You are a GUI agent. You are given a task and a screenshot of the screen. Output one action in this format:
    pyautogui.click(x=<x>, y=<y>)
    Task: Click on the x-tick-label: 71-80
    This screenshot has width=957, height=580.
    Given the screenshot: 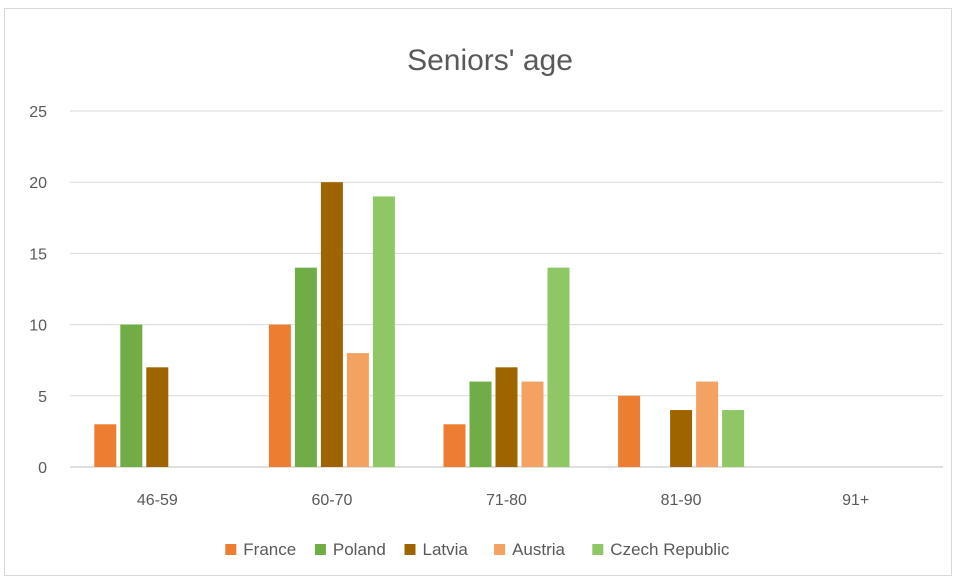 What is the action you would take?
    pyautogui.click(x=506, y=500)
    